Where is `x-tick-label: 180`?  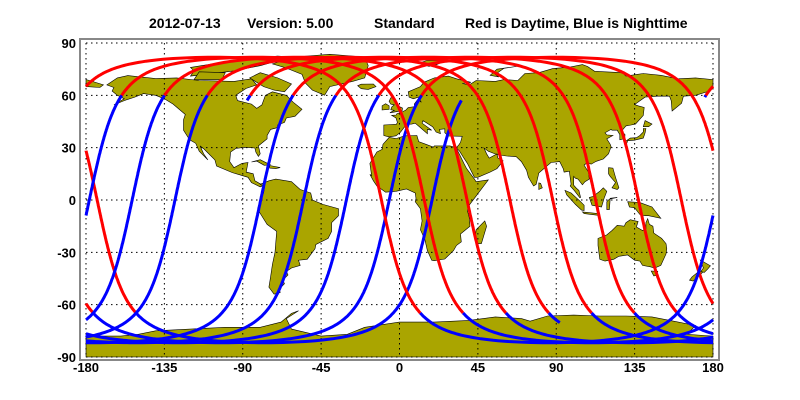
x-tick-label: 180 is located at coordinates (713, 367).